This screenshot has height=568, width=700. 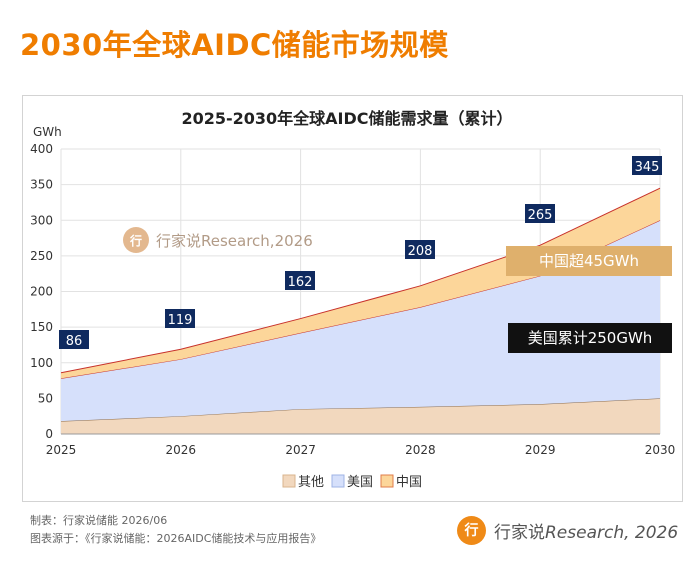 What do you see at coordinates (99, 520) in the screenshot?
I see `footer-maker: 制表：行家说储能 2026/06` at bounding box center [99, 520].